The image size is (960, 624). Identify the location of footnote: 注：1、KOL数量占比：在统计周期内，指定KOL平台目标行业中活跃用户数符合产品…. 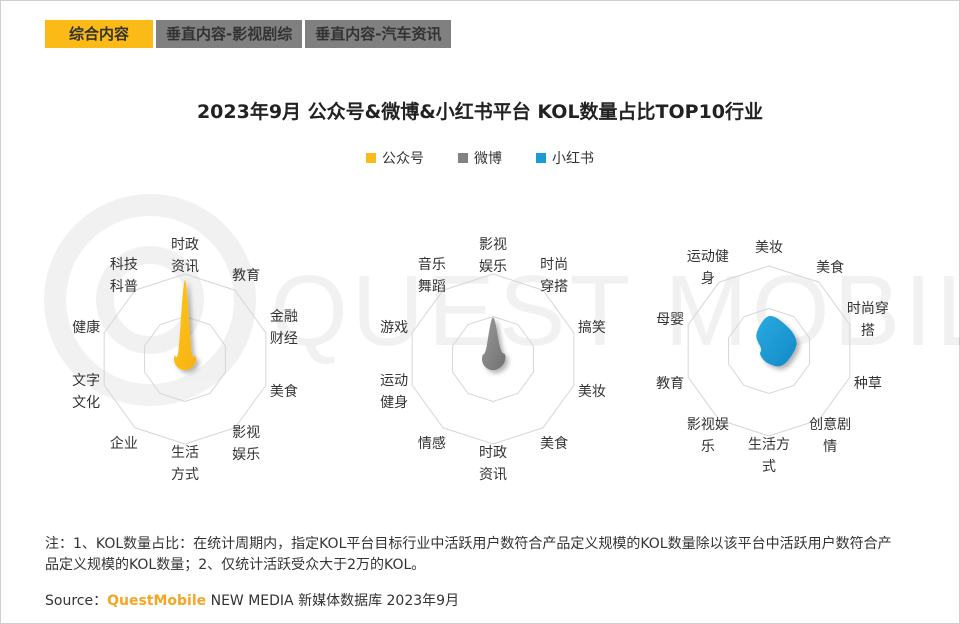
(468, 554).